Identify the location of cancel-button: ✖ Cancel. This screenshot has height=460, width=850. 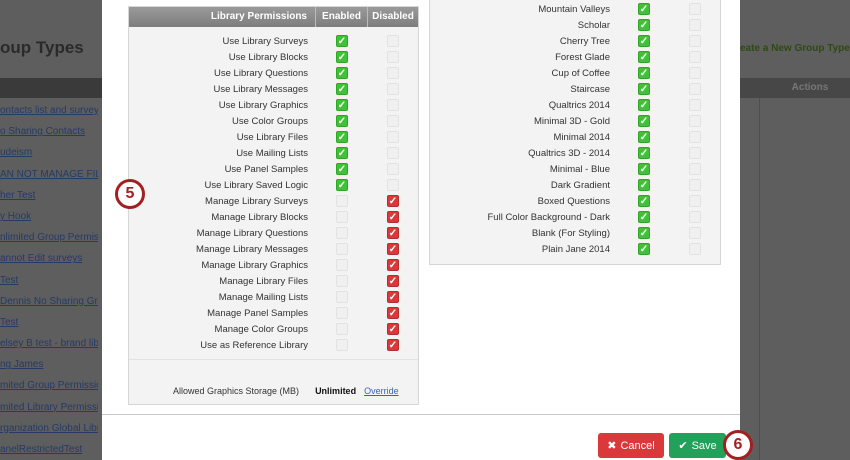
(631, 445).